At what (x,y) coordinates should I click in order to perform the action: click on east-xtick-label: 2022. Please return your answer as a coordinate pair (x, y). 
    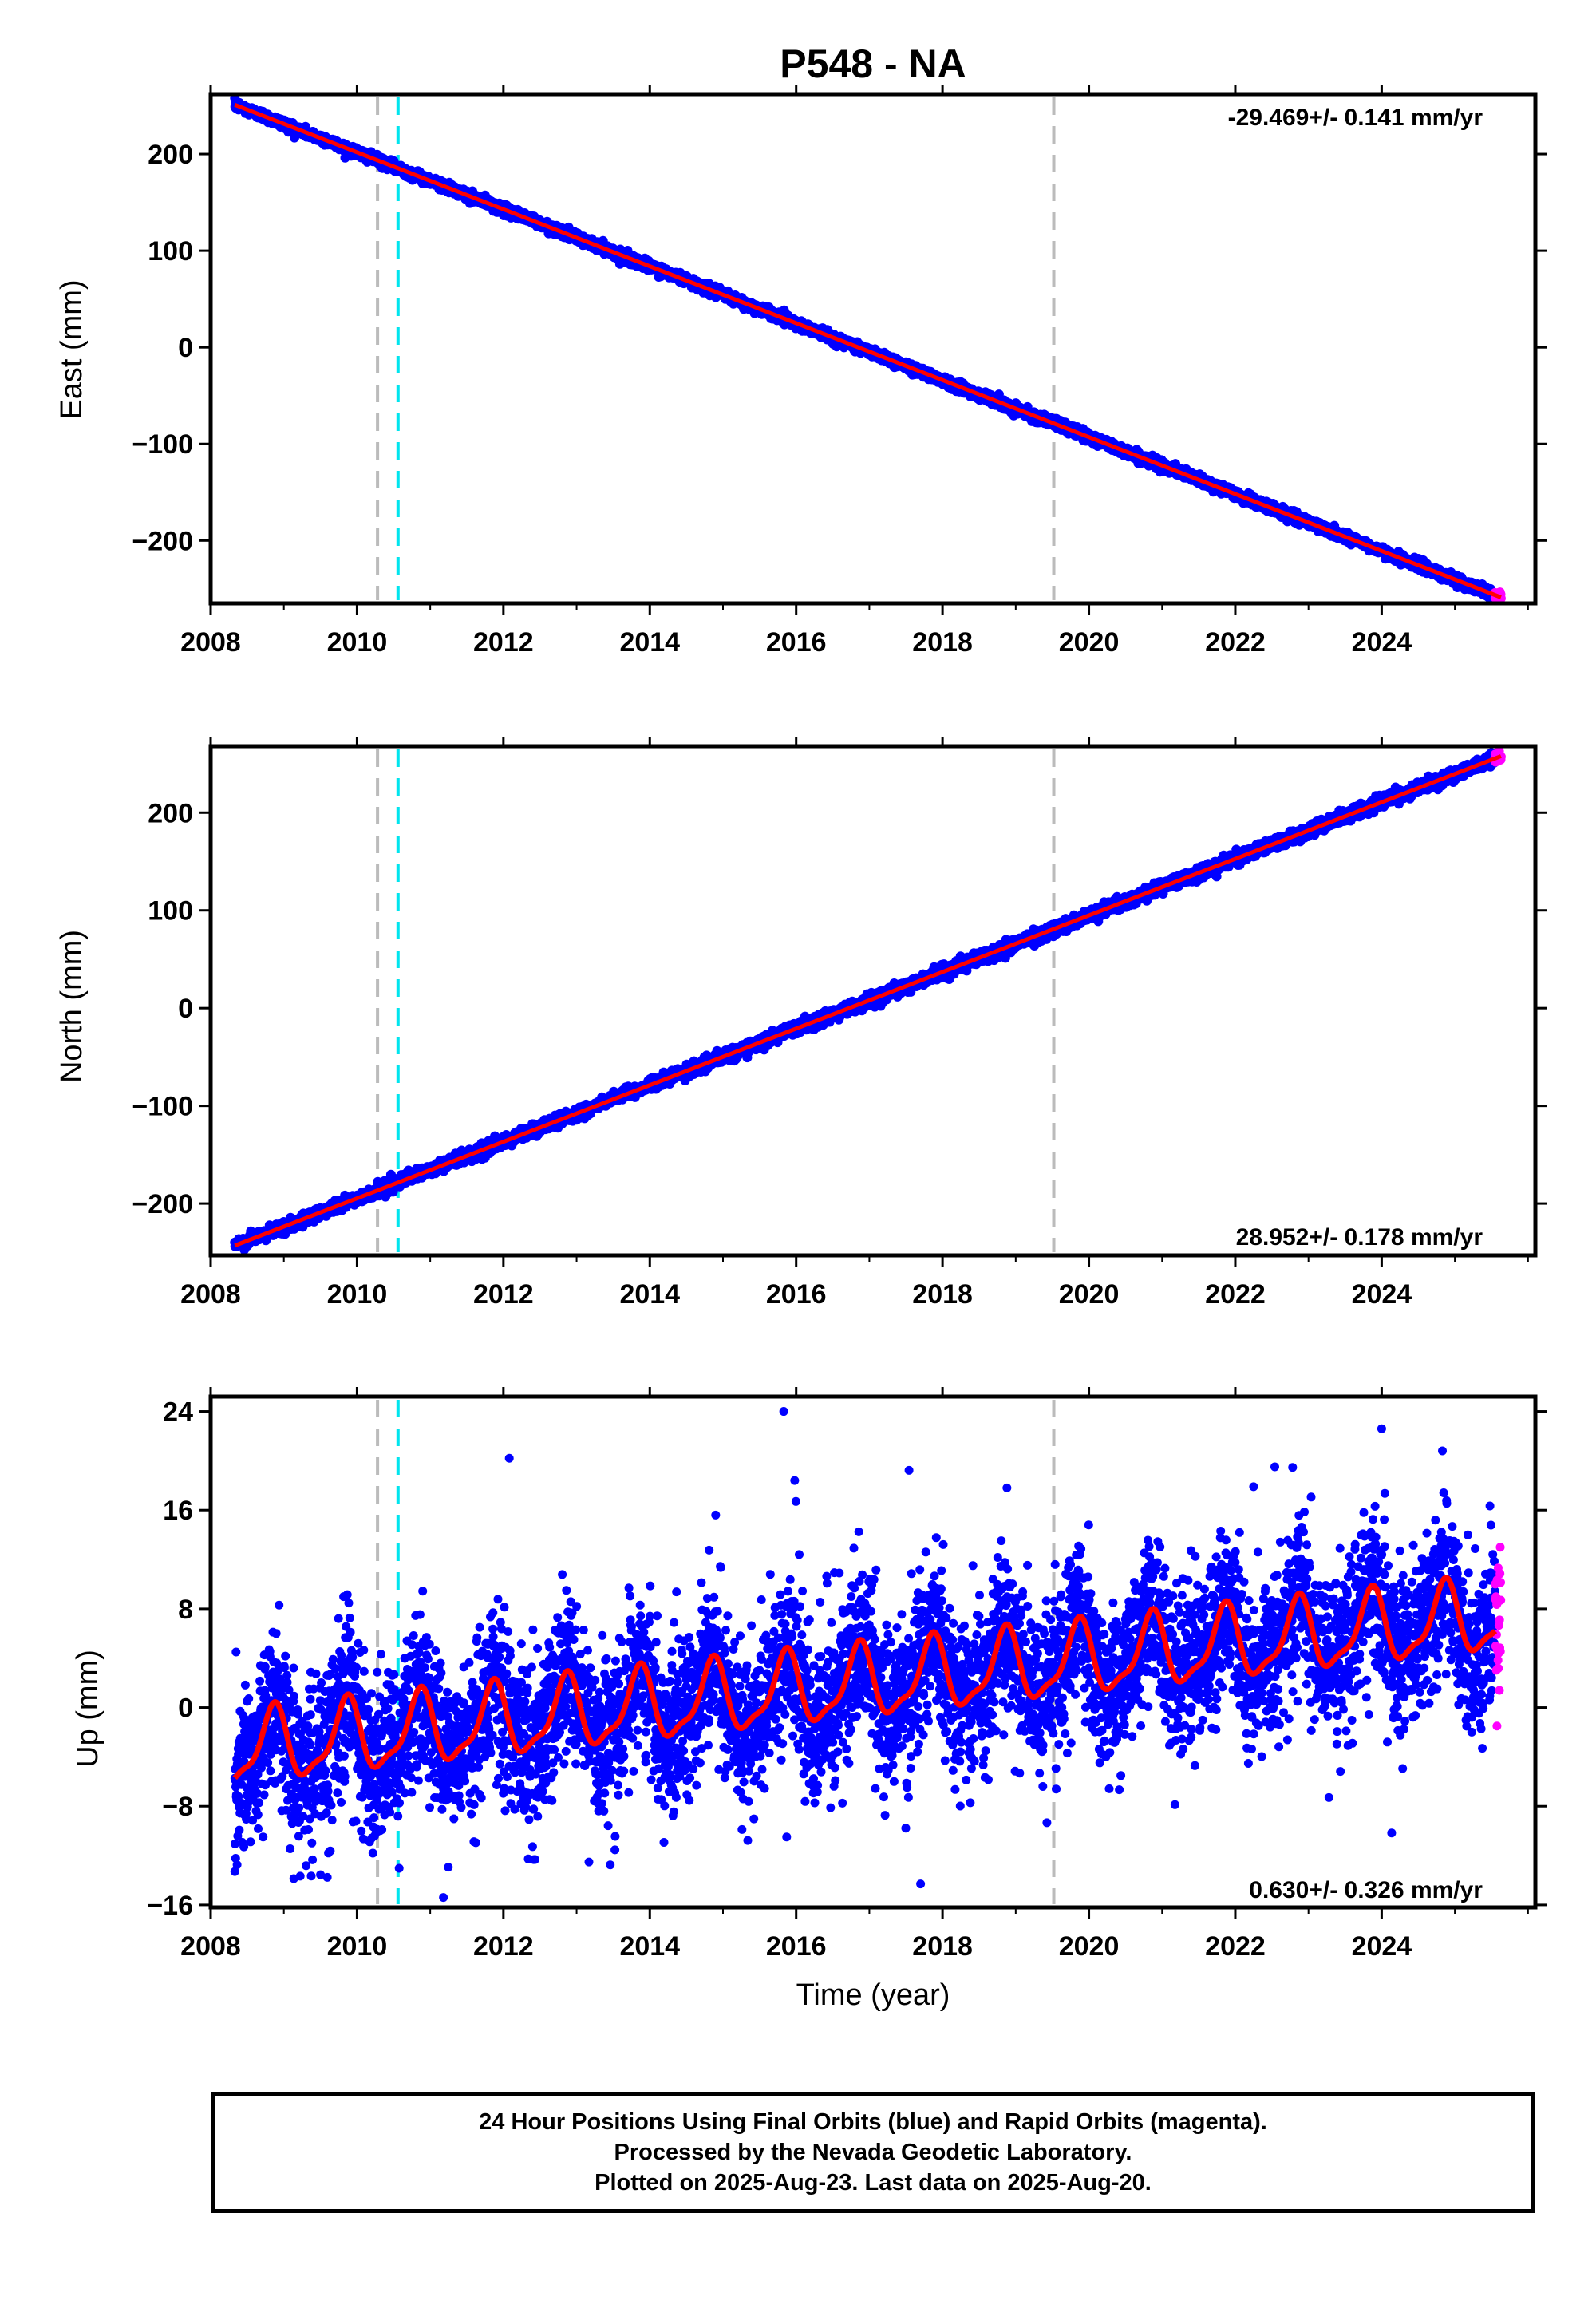
    Looking at the image, I should click on (1235, 642).